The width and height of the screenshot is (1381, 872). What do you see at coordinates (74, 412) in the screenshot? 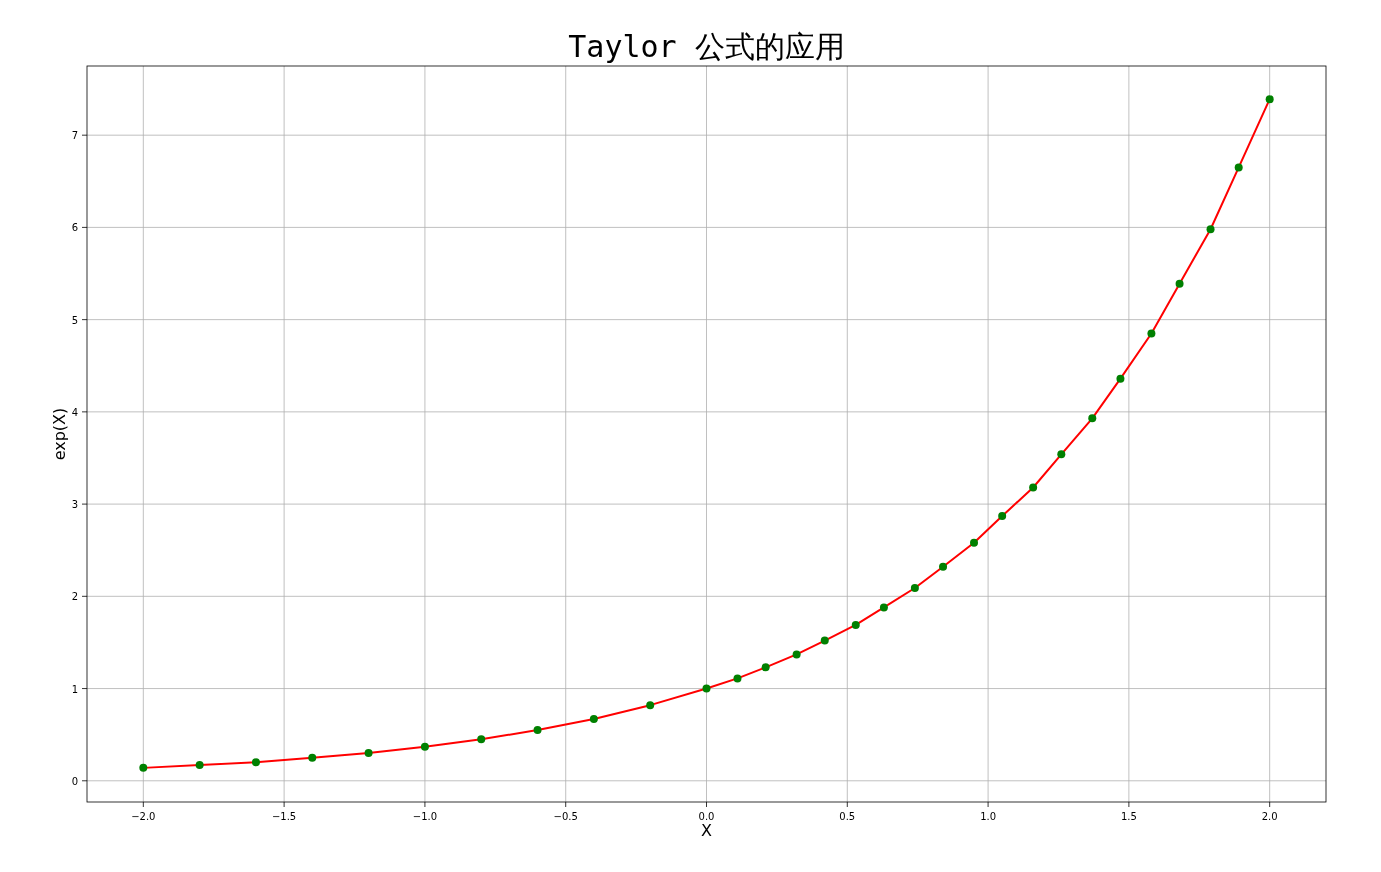
I see `y-tick-label: 4` at bounding box center [74, 412].